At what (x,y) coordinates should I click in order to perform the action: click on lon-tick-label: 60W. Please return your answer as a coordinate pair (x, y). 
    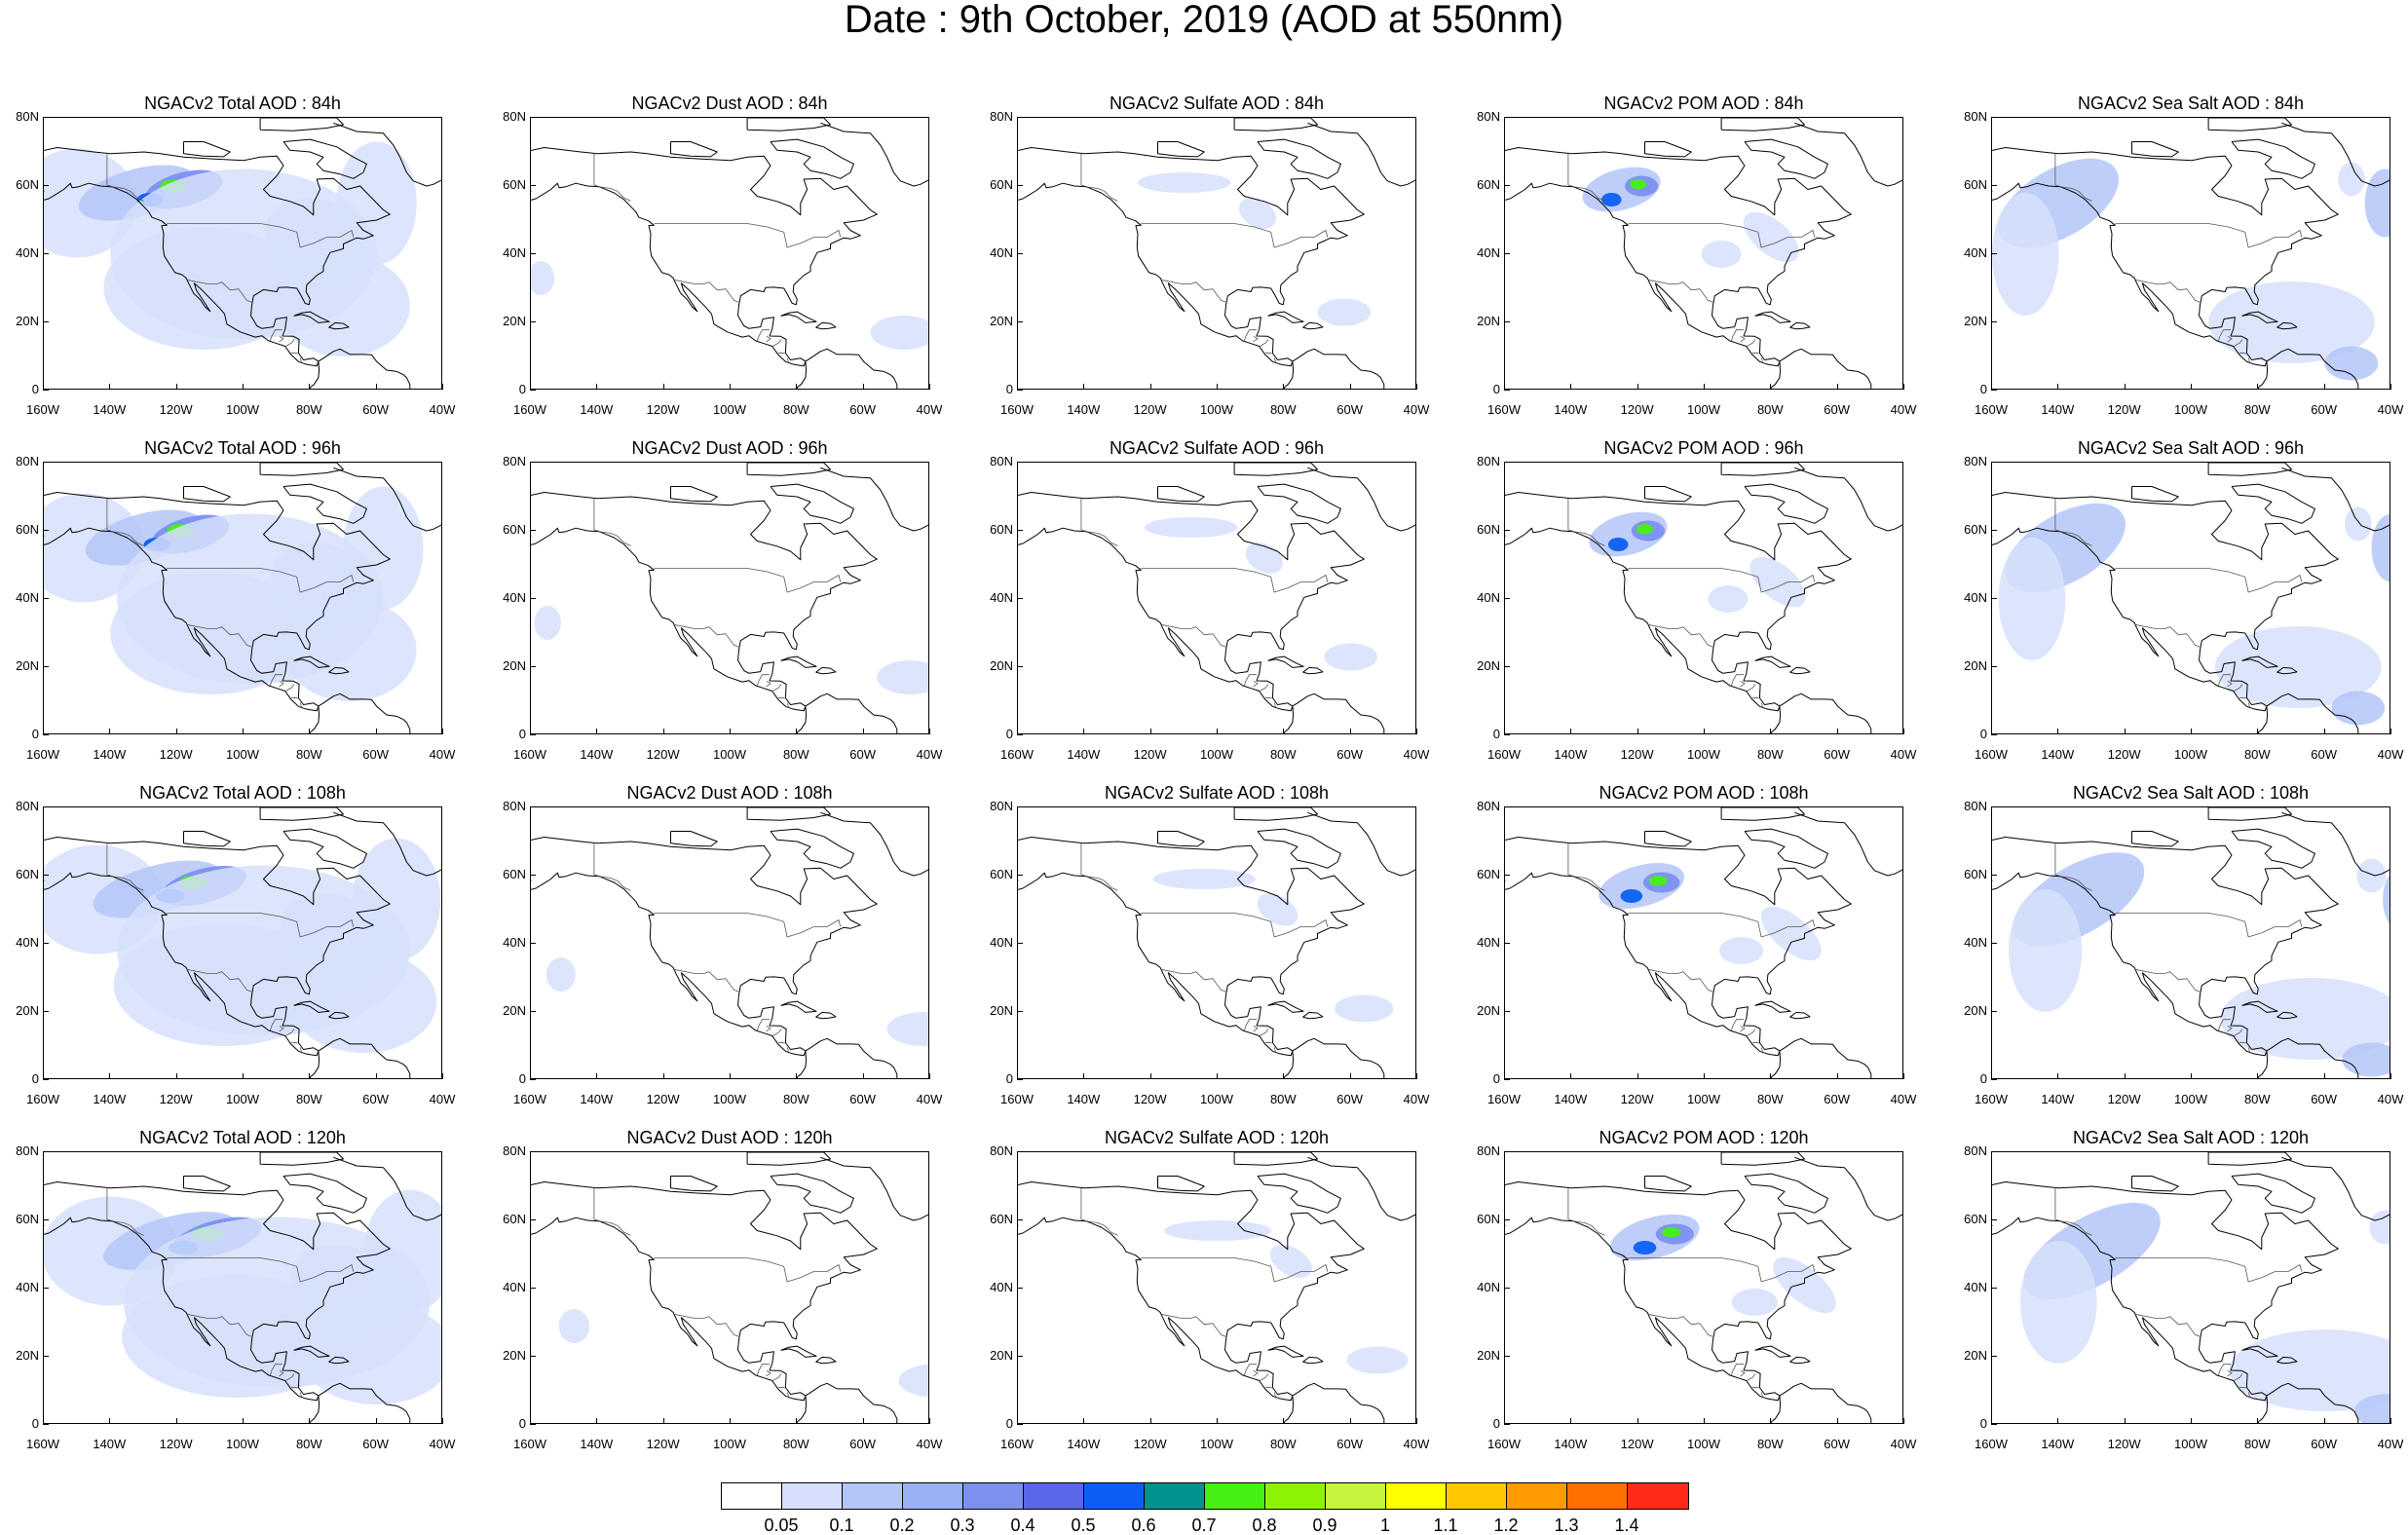
    Looking at the image, I should click on (2324, 1099).